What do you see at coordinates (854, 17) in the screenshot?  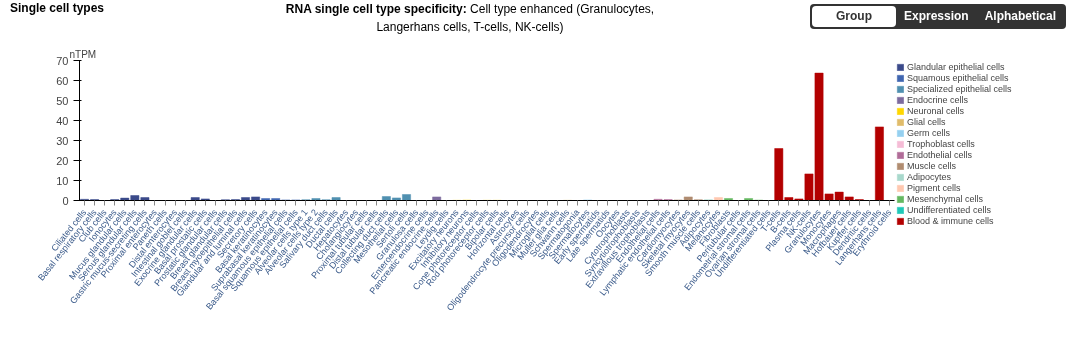 I see `text: Group` at bounding box center [854, 17].